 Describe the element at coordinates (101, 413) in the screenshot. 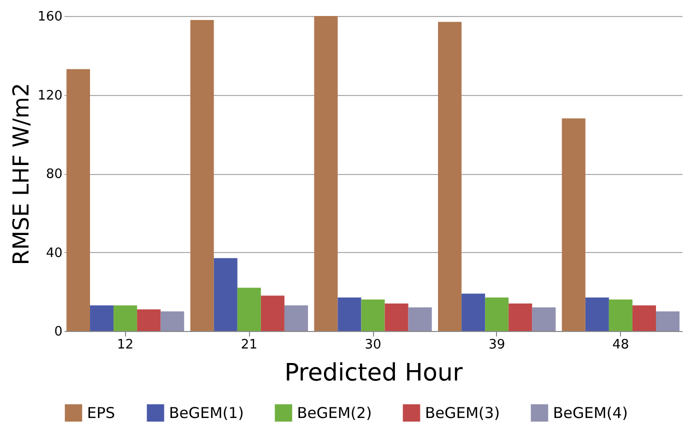

I see `legend-label: EPS` at that location.